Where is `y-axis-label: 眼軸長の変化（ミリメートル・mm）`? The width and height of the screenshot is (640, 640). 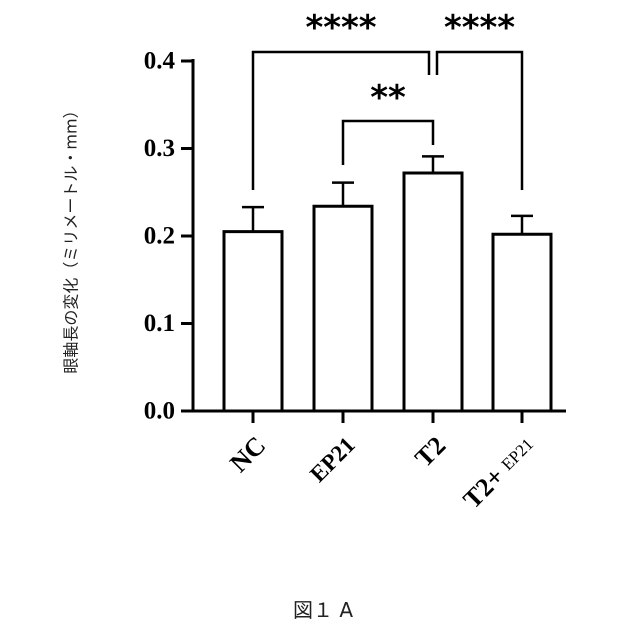 y-axis-label: 眼軸長の変化（ミリメートル・mm） is located at coordinates (71, 237).